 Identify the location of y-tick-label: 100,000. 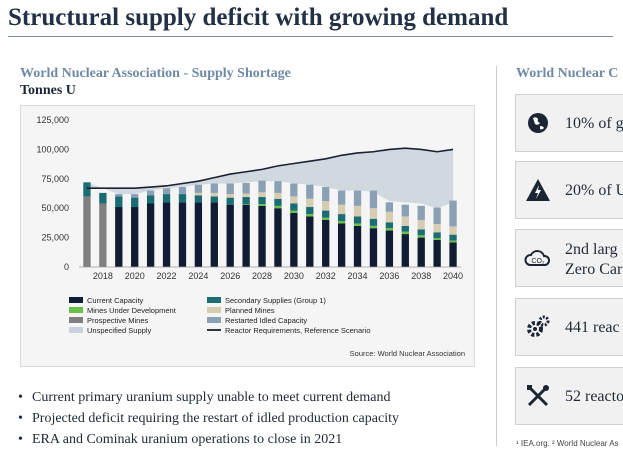
(52, 149).